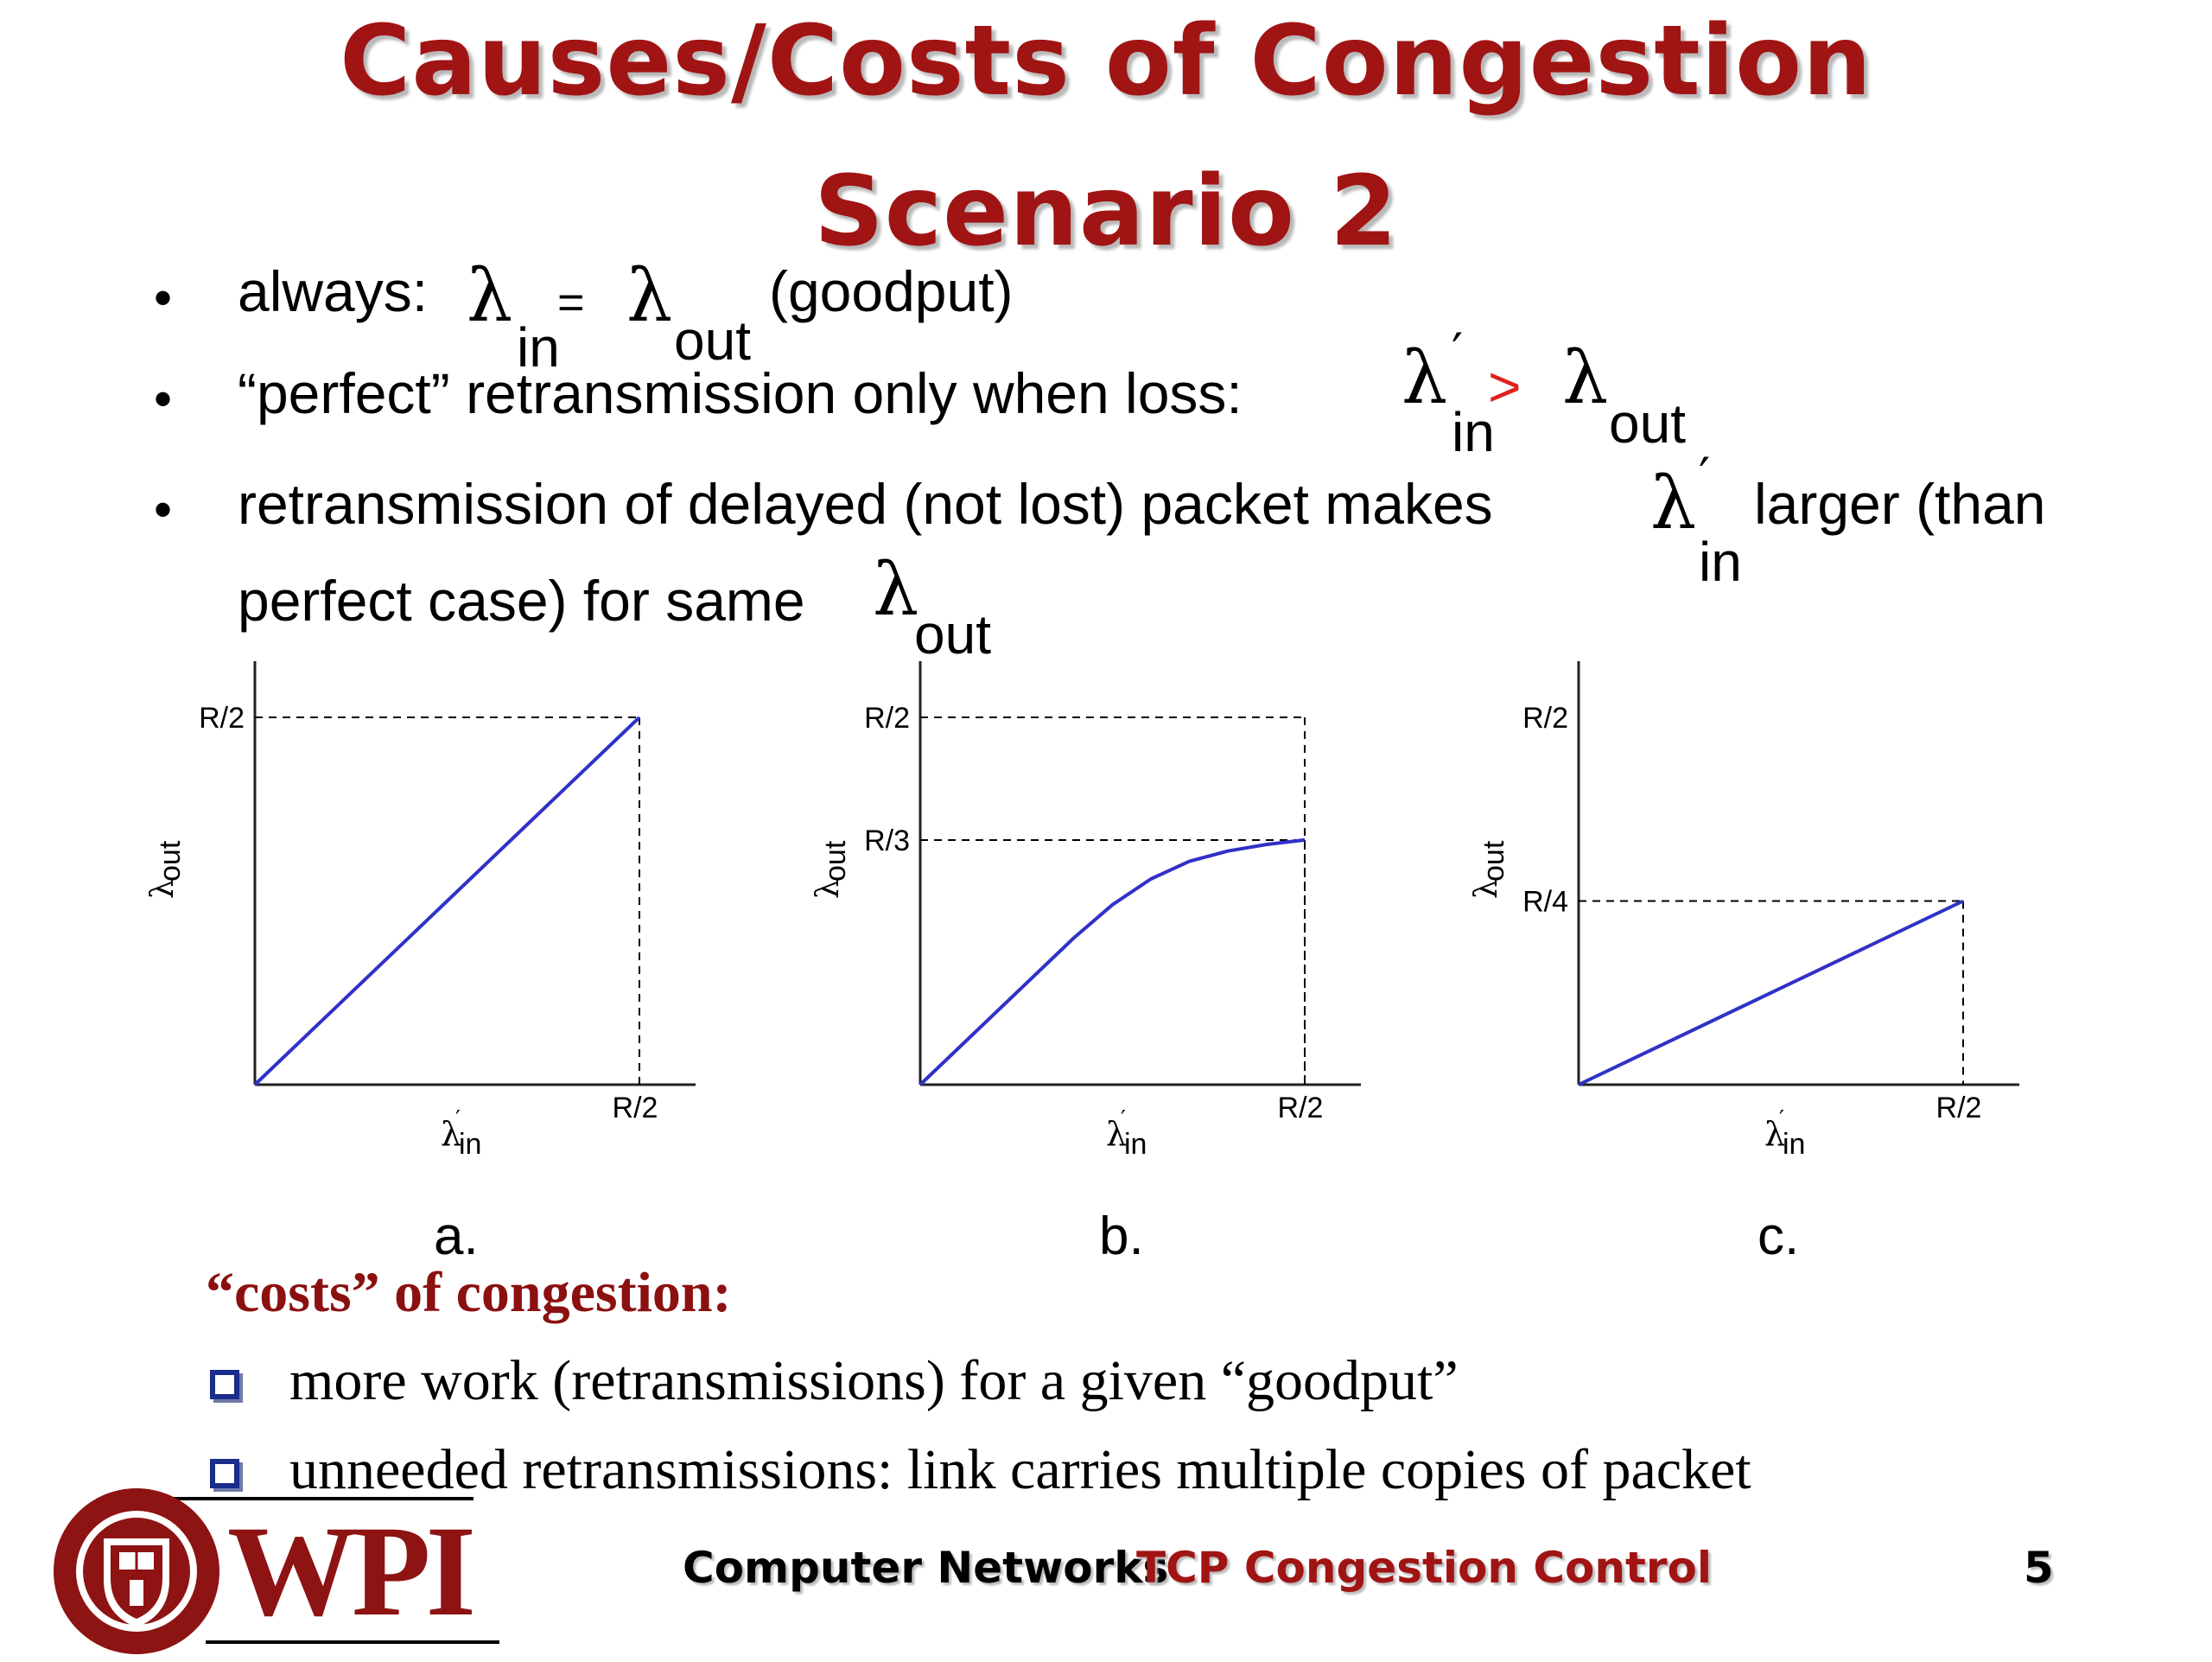  What do you see at coordinates (740, 393) in the screenshot?
I see `bullet-2-text: “perfect” retransmission only when loss:` at bounding box center [740, 393].